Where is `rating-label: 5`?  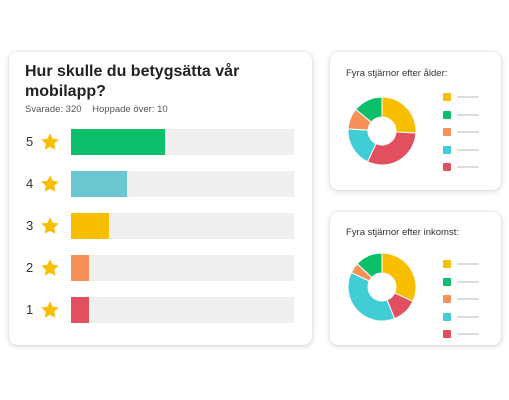
rating-label: 5 is located at coordinates (30, 141).